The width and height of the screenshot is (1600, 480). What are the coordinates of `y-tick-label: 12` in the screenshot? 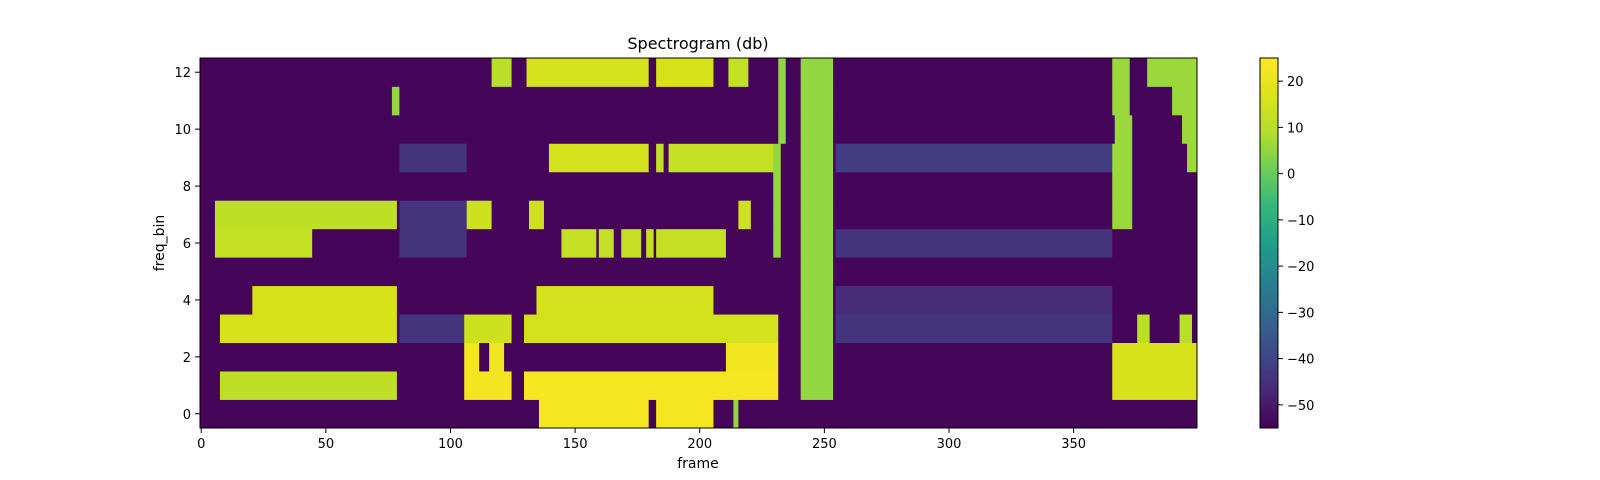 It's located at (182, 73).